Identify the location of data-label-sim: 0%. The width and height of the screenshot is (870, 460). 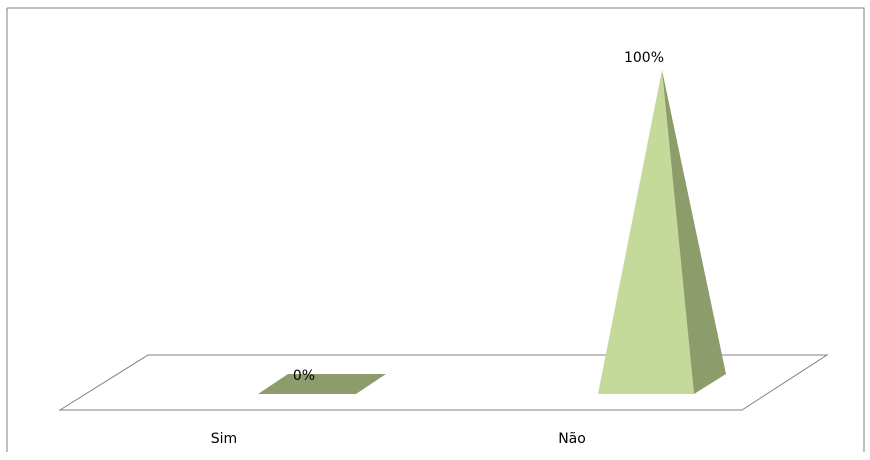
(304, 376).